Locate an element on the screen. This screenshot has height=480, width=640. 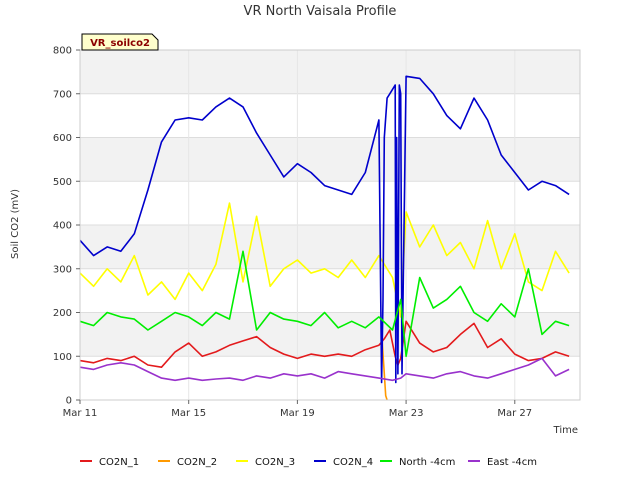
y-tick-label: 400 is located at coordinates (62, 226).